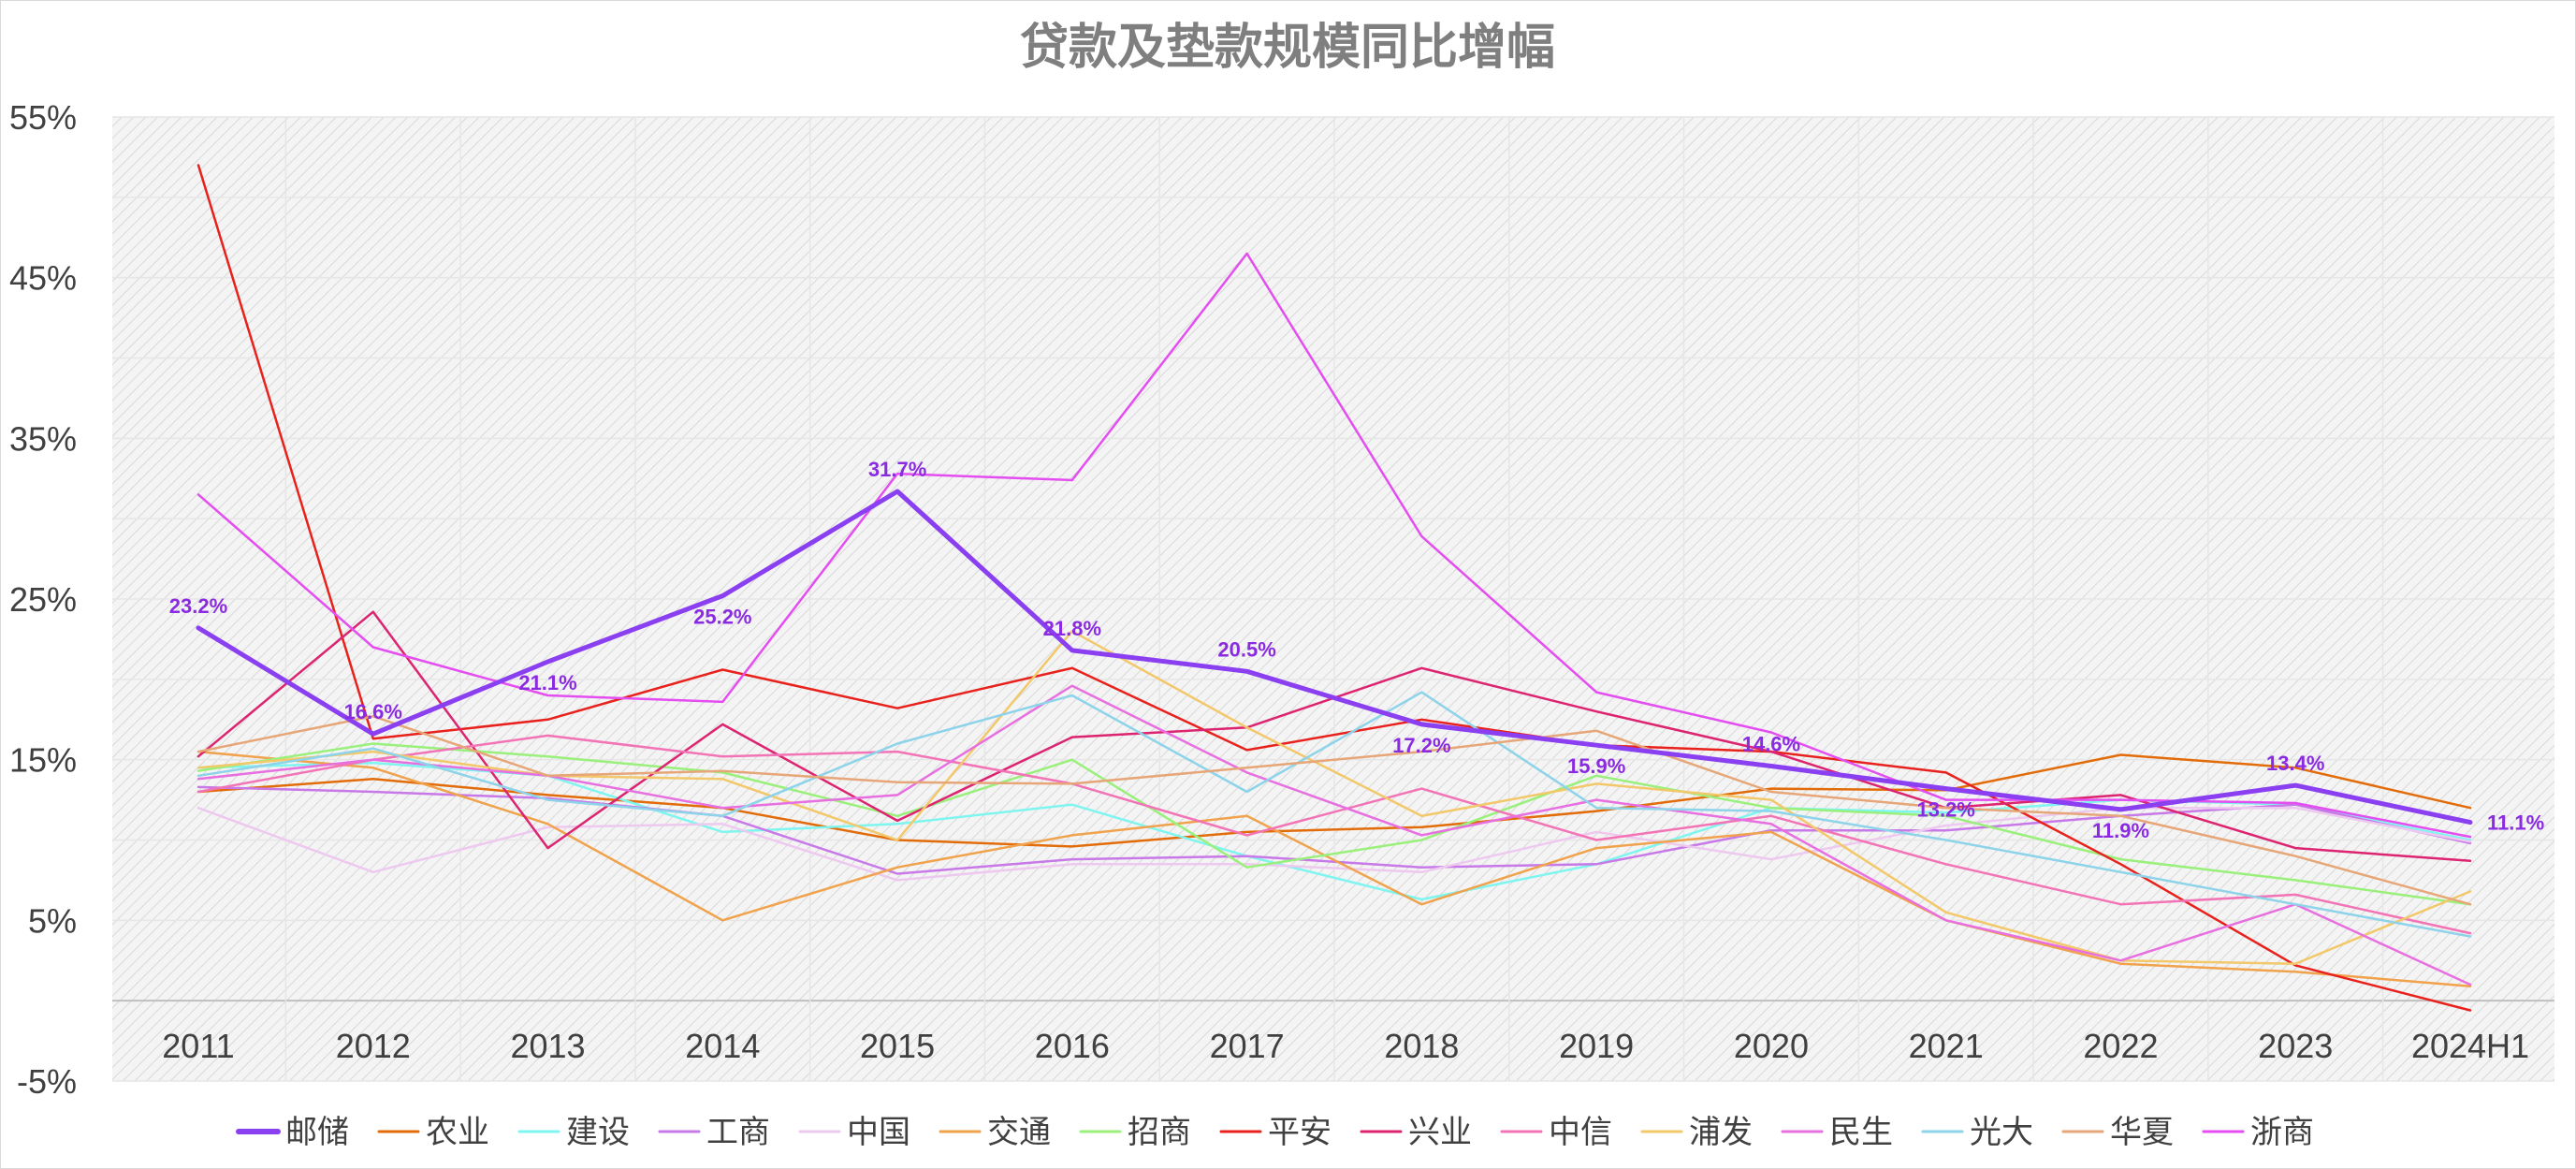  I want to click on data-label: 31.7%, so click(897, 469).